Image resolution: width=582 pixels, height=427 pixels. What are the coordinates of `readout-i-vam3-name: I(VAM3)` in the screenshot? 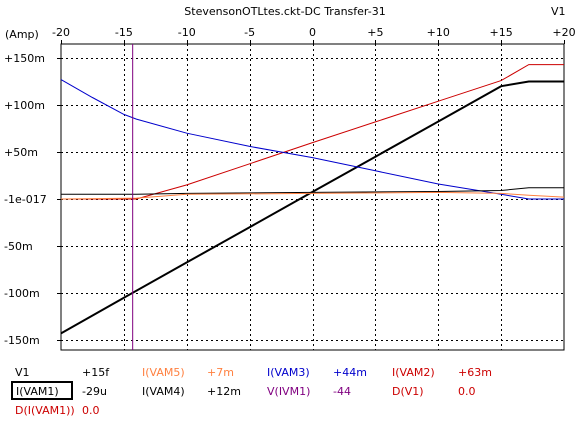 It's located at (288, 372).